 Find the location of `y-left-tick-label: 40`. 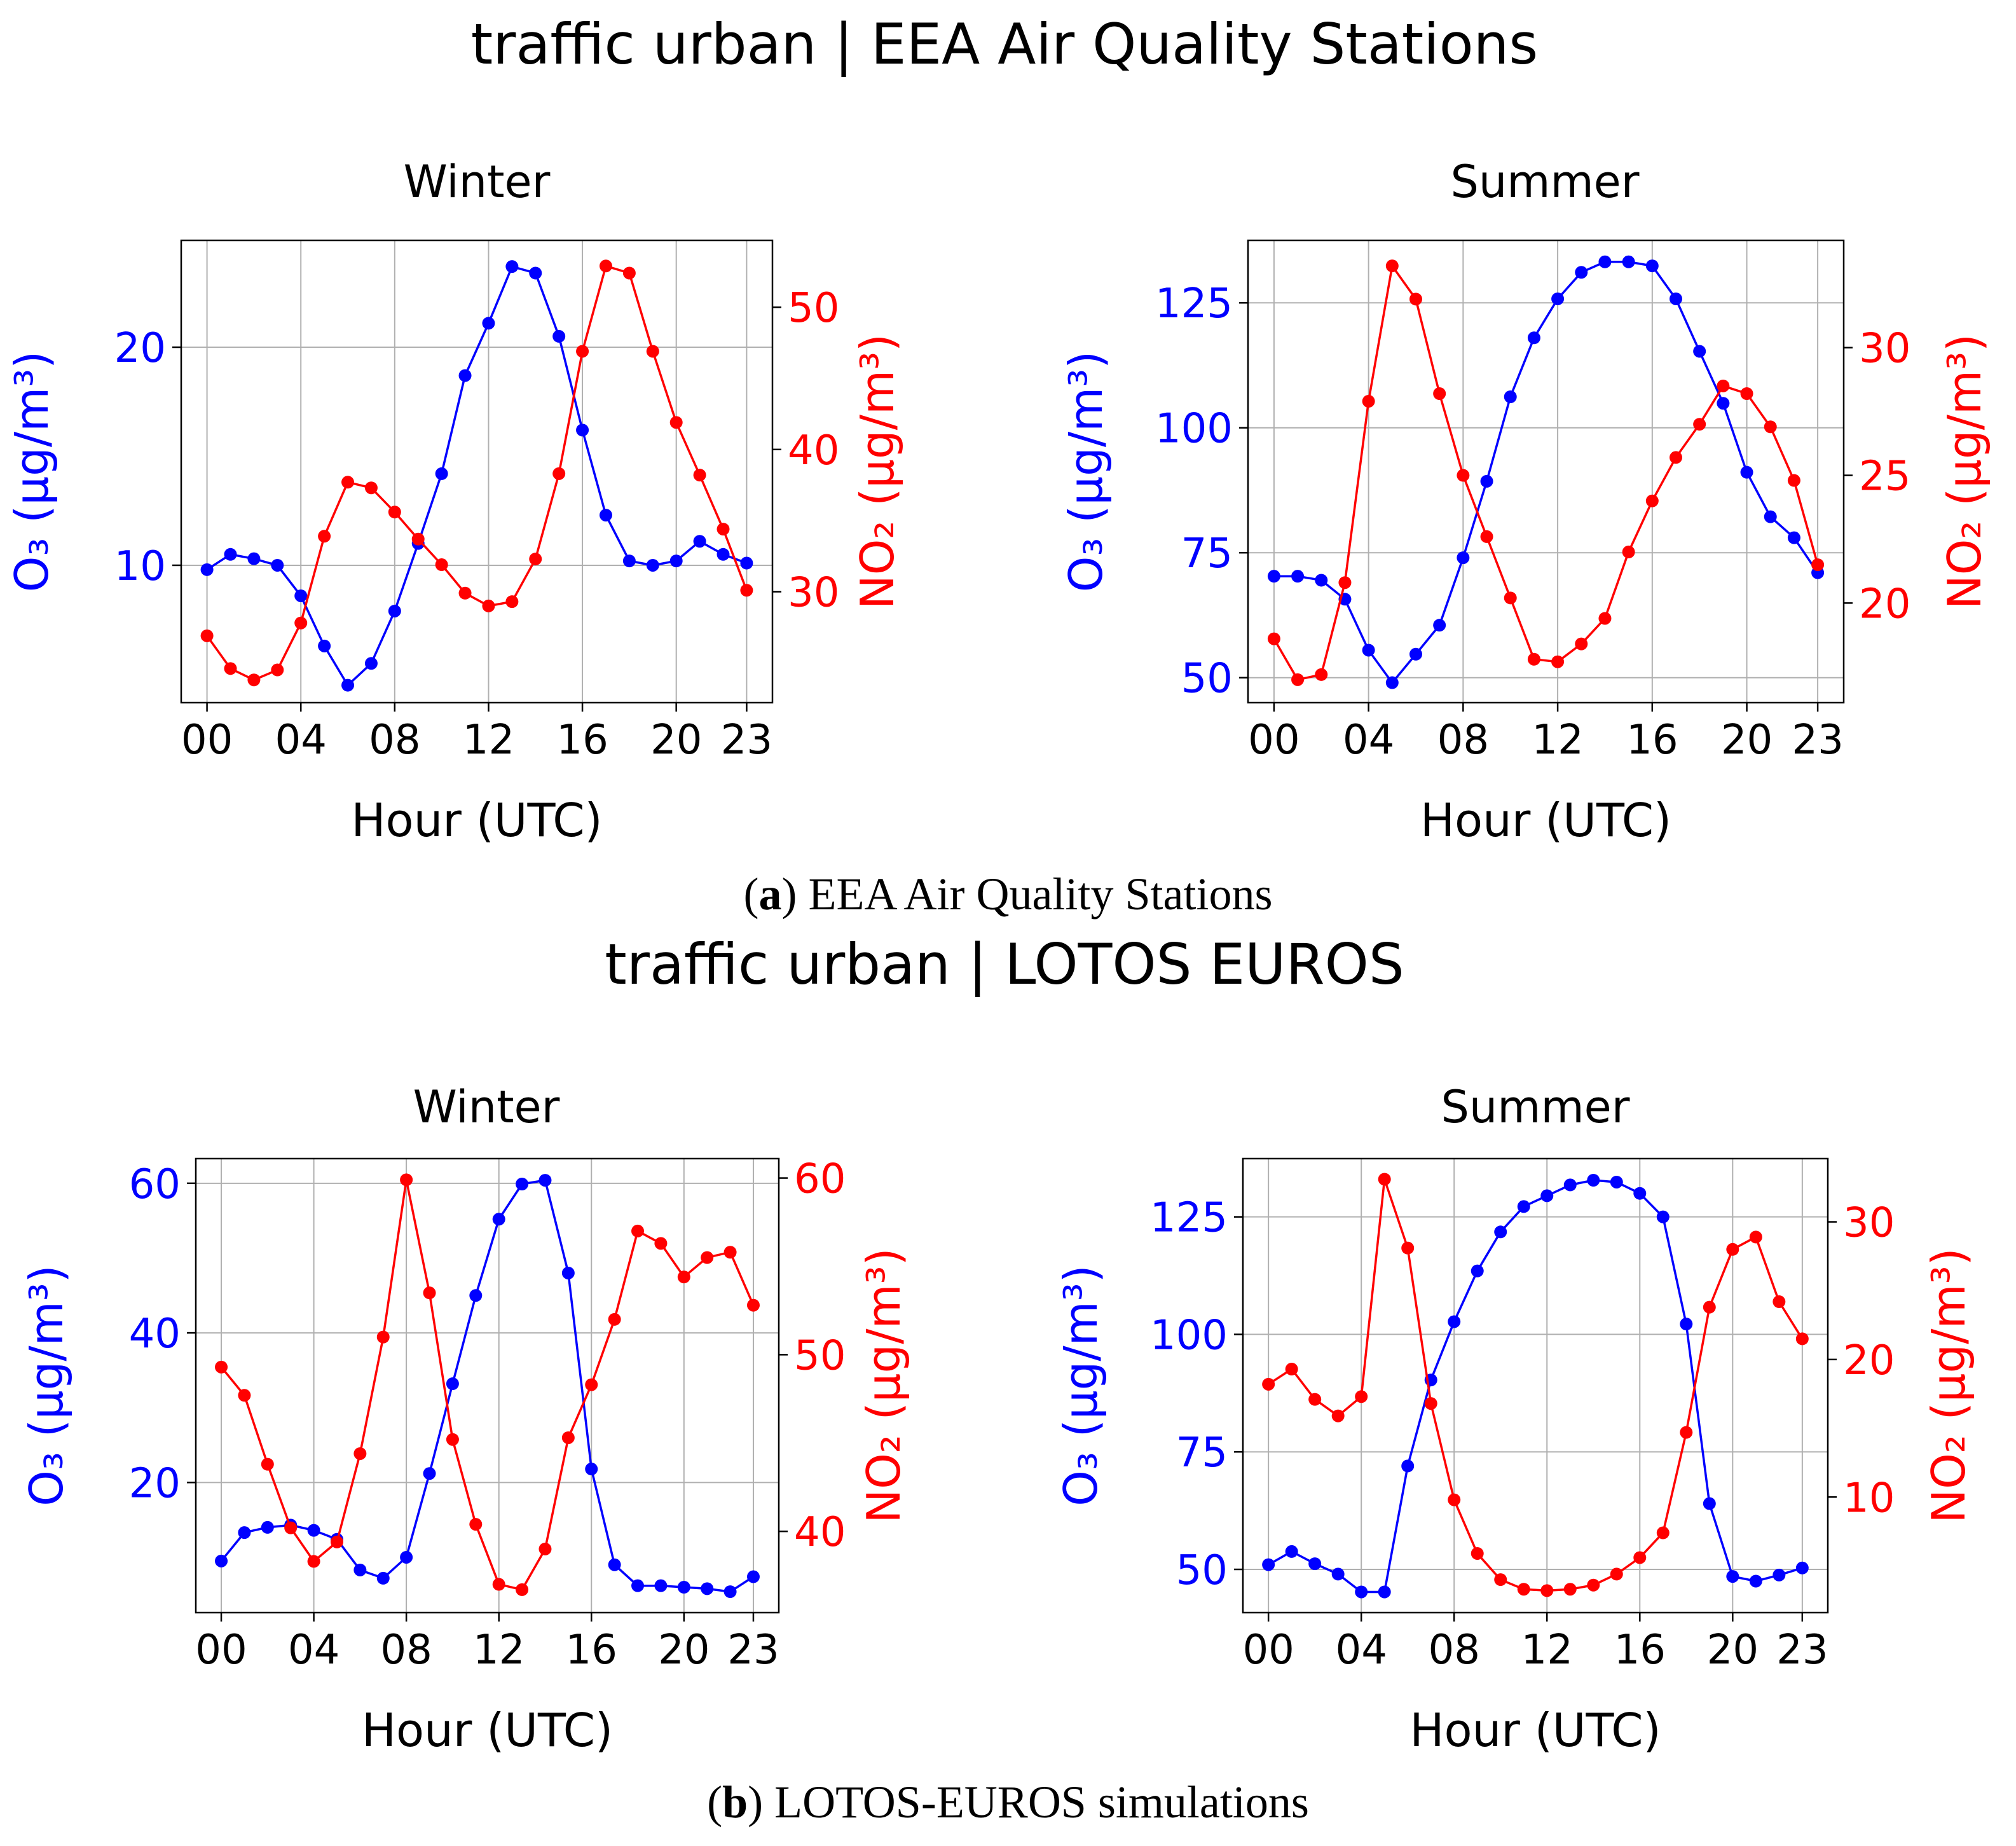

y-left-tick-label: 40 is located at coordinates (155, 1334).